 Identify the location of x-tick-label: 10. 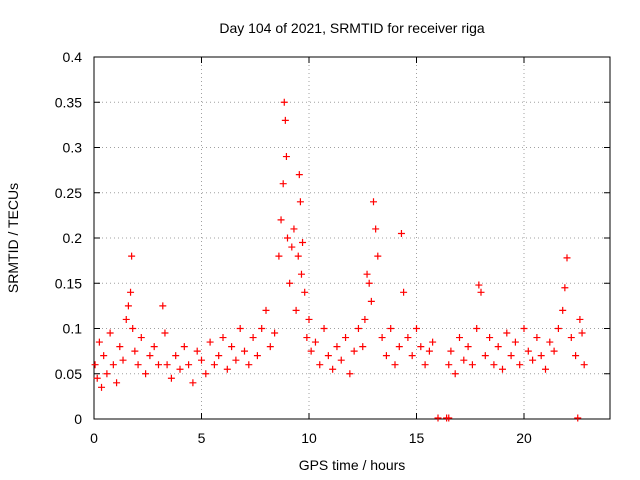
(309, 438).